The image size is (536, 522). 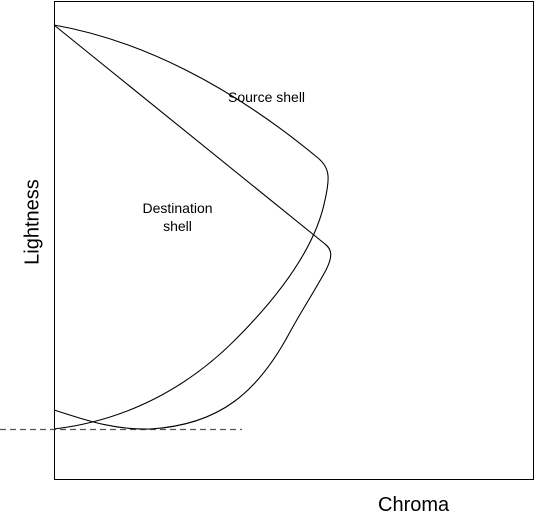 I want to click on destination-shell-label: Destination shell, so click(x=177, y=217).